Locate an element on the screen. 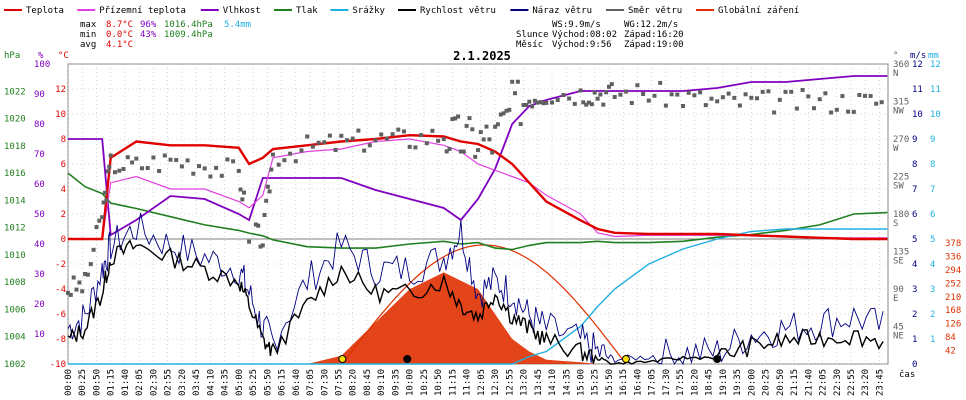 Image resolution: width=966 pixels, height=400 pixels. x-tick-label: 00:25 is located at coordinates (83, 382).